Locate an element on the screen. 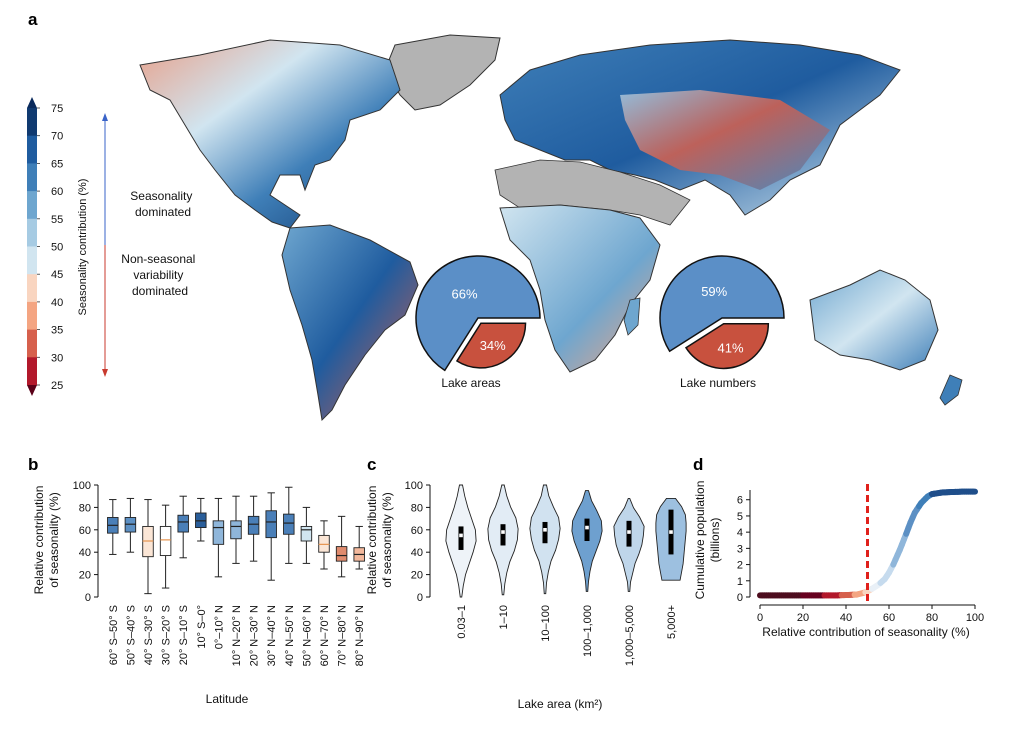  pie-slice-minor is located at coordinates (727, 346).